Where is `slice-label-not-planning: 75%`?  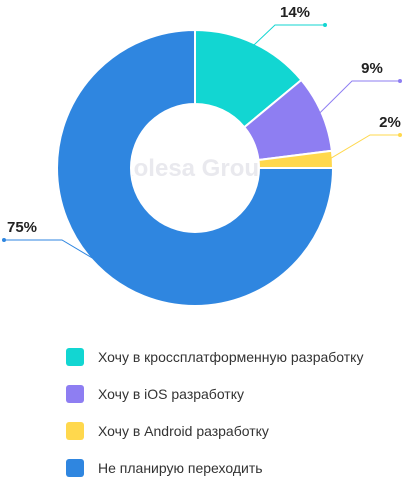
slice-label-not-planning: 75% is located at coordinates (22, 227).